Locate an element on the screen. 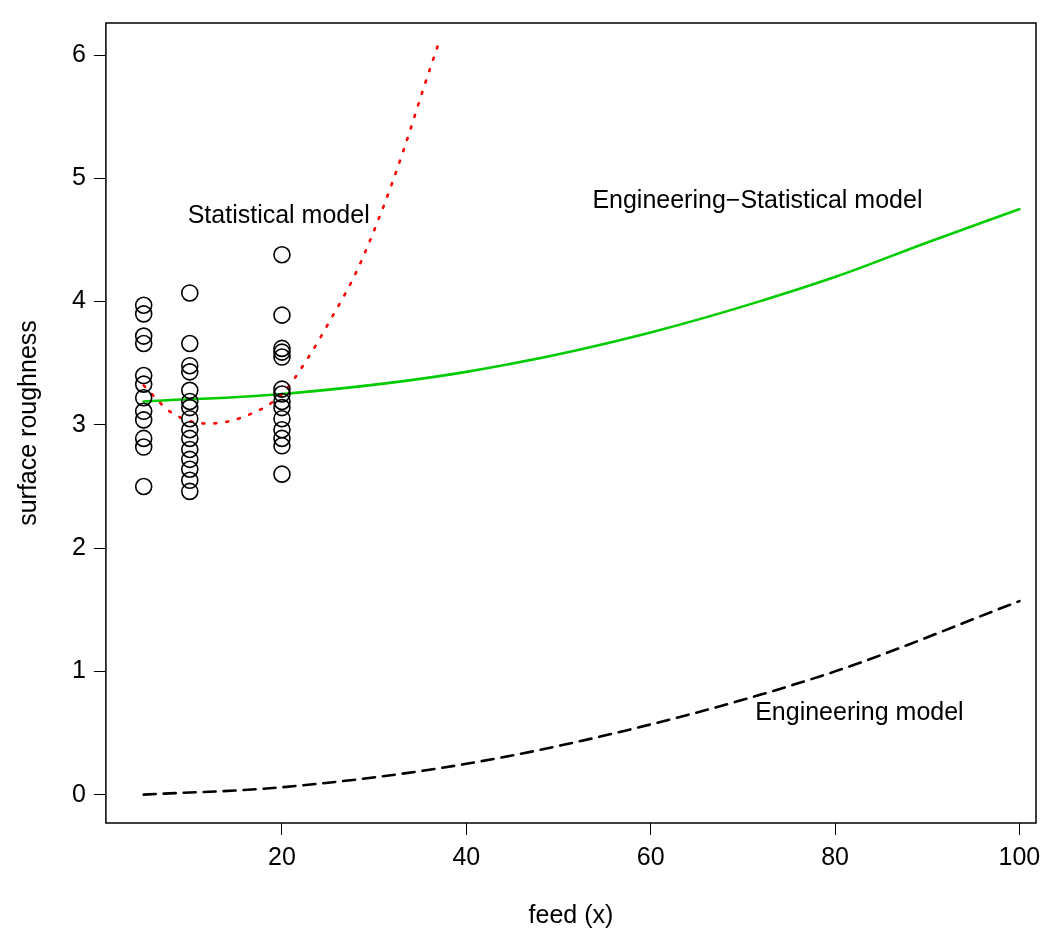 The height and width of the screenshot is (945, 1054). y-tick-label: 5 is located at coordinates (79, 176).